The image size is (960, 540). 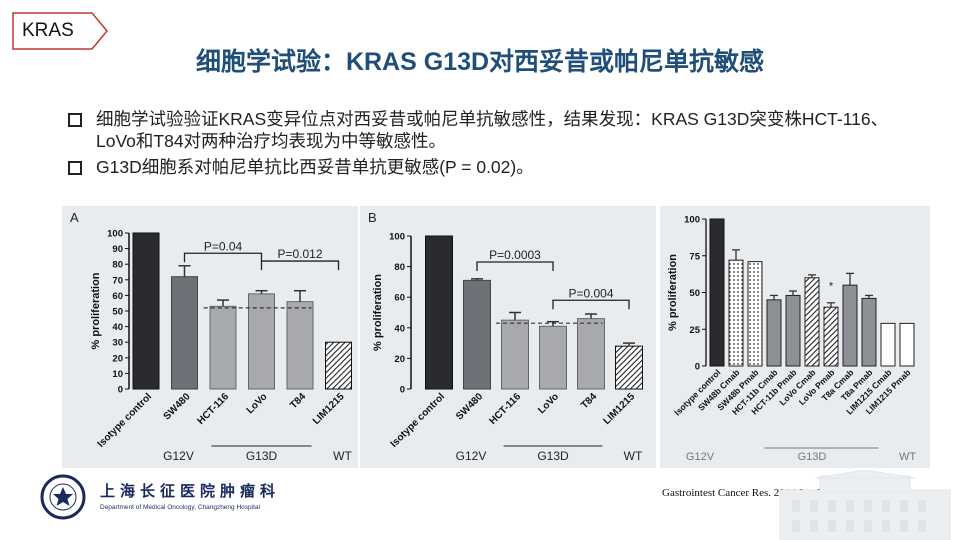 What do you see at coordinates (694, 256) in the screenshot?
I see `y-tick-label: 75` at bounding box center [694, 256].